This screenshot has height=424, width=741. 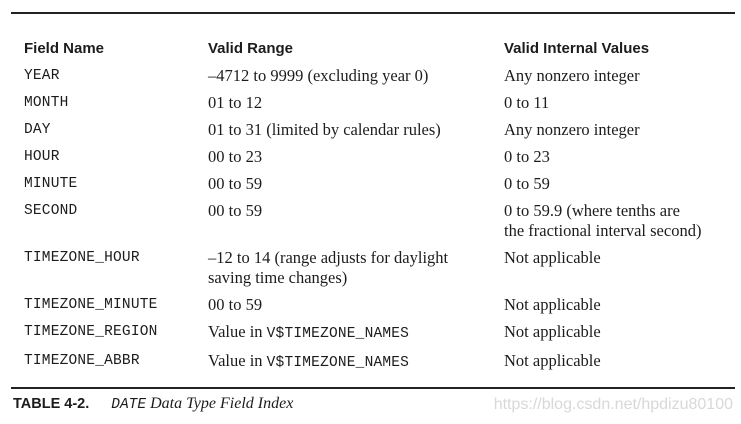 I want to click on valid-range-cell: 00 to 23, so click(x=235, y=156).